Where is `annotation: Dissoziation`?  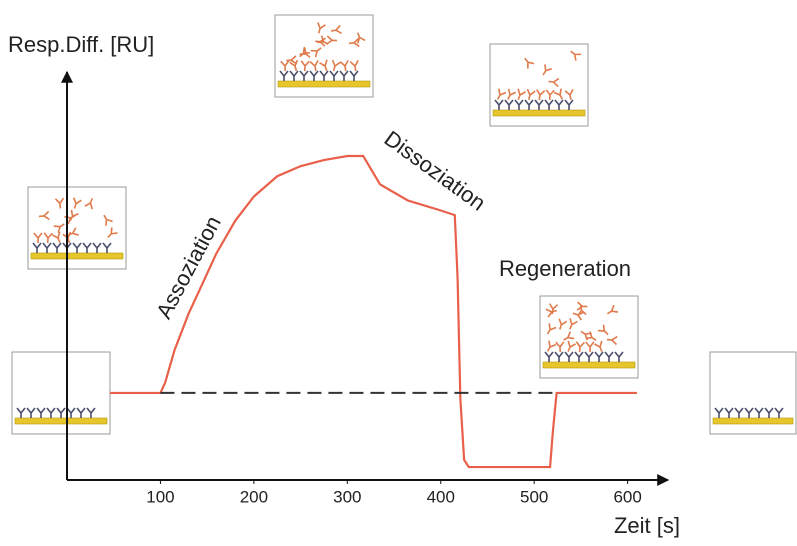 annotation: Dissoziation is located at coordinates (435, 171).